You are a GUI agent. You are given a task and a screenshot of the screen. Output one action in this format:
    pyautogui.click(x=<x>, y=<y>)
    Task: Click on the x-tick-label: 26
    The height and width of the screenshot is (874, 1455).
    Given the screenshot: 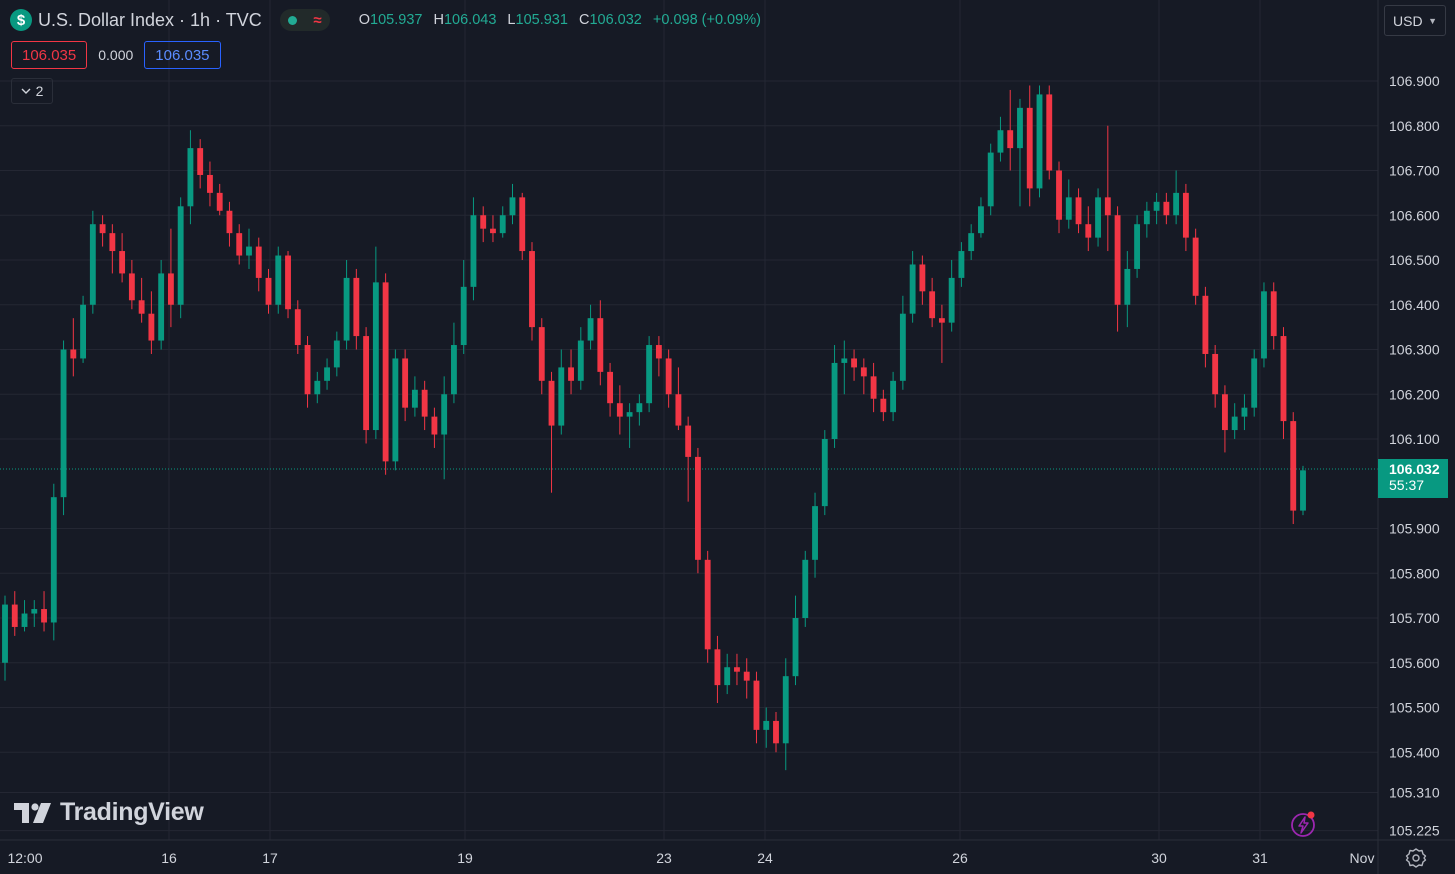 What is the action you would take?
    pyautogui.click(x=960, y=858)
    